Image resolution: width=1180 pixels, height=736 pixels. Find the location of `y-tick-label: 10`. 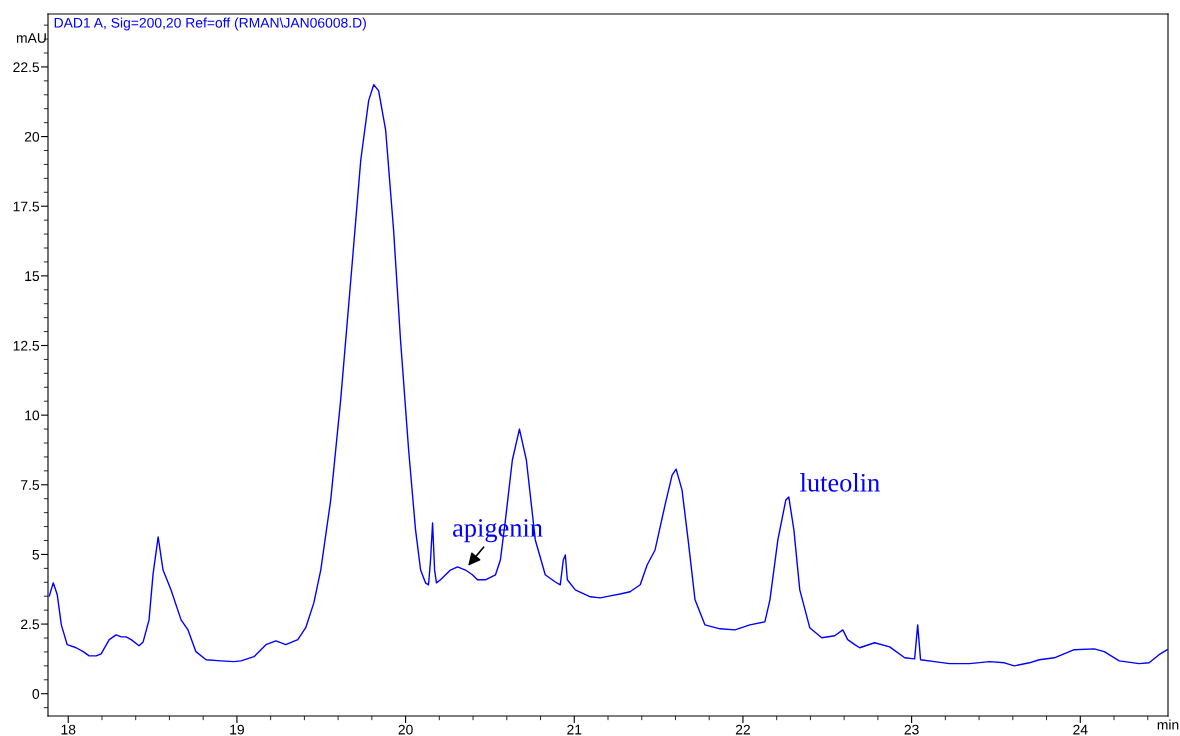

y-tick-label: 10 is located at coordinates (32, 415).